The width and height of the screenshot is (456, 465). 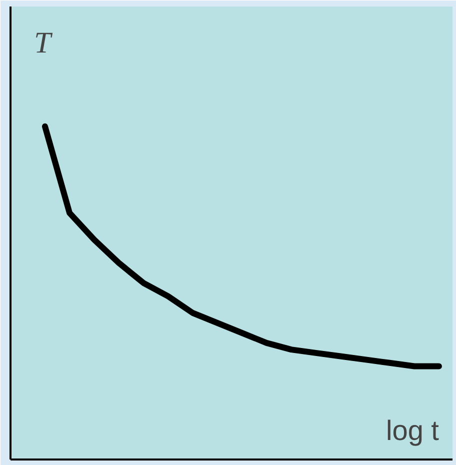 What do you see at coordinates (413, 430) in the screenshot?
I see `x-axis-title: log t` at bounding box center [413, 430].